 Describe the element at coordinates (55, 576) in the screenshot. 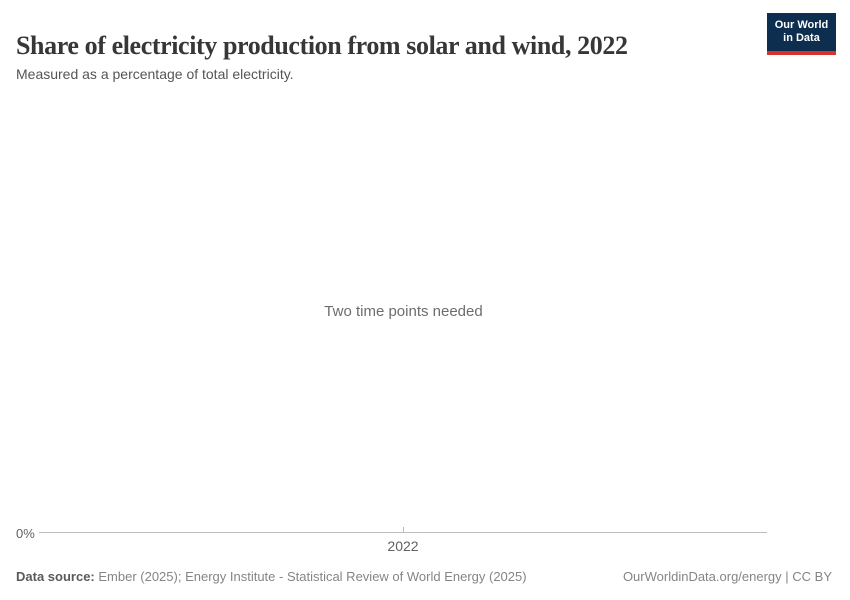

I see `data-source-label: Data source:` at that location.